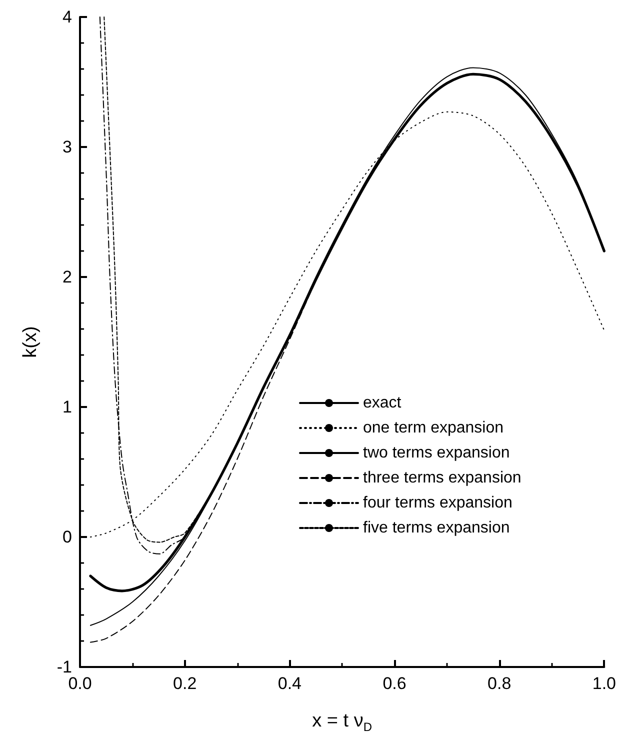 Image resolution: width=619 pixels, height=741 pixels. I want to click on legend-label: exact, so click(382, 403).